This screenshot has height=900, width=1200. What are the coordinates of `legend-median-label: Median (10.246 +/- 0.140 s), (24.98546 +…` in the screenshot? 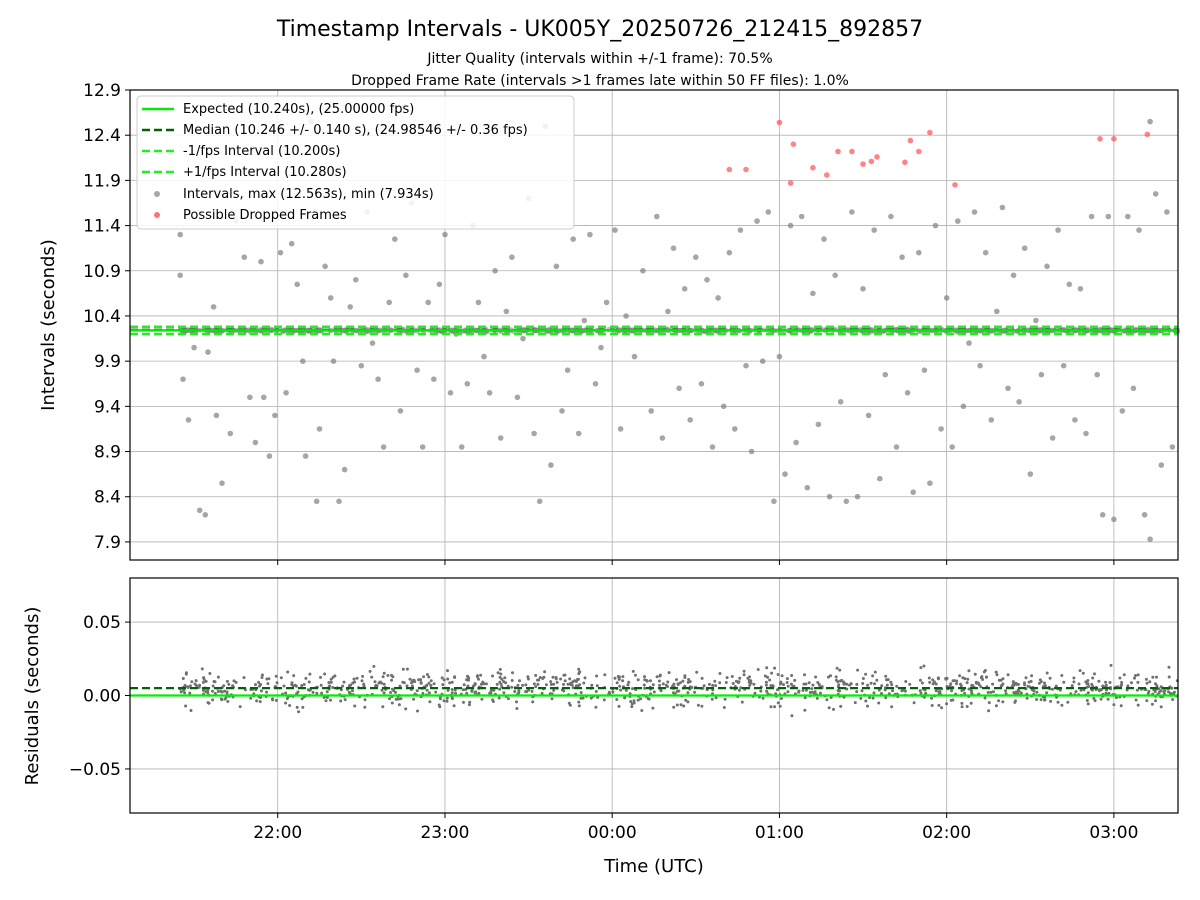 It's located at (355, 130).